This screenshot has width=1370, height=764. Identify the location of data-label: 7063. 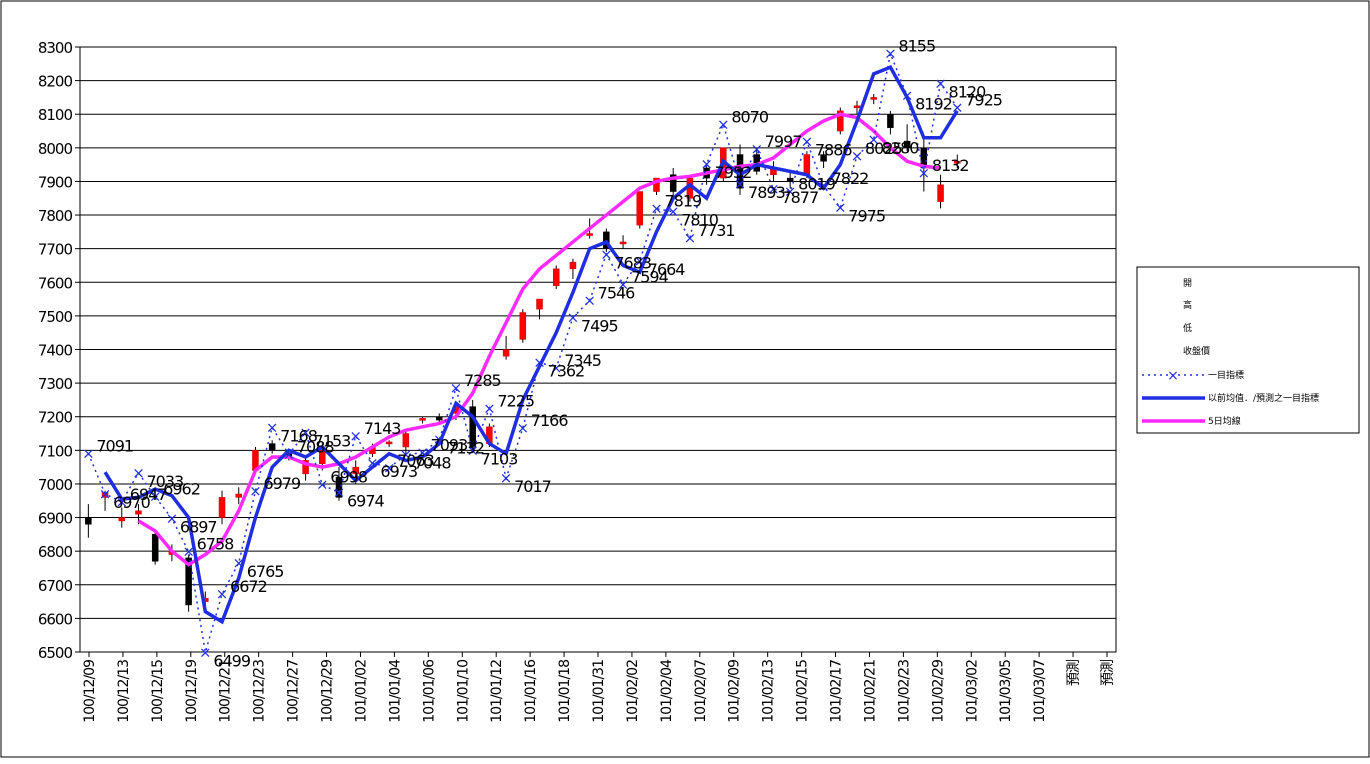
(415, 460).